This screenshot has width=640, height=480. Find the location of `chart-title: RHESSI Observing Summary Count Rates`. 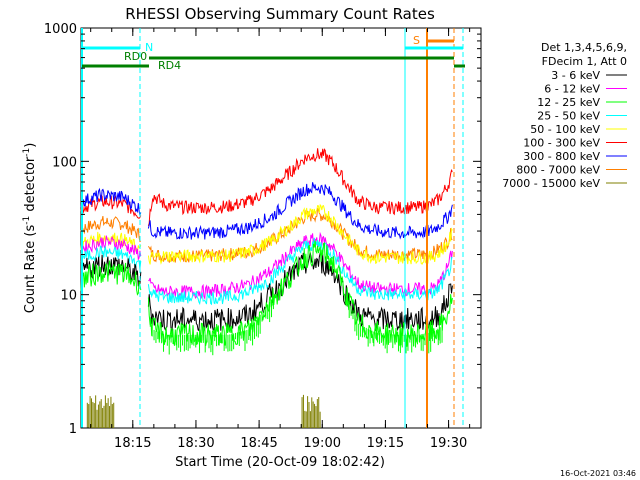

chart-title: RHESSI Observing Summary Count Rates is located at coordinates (280, 14).